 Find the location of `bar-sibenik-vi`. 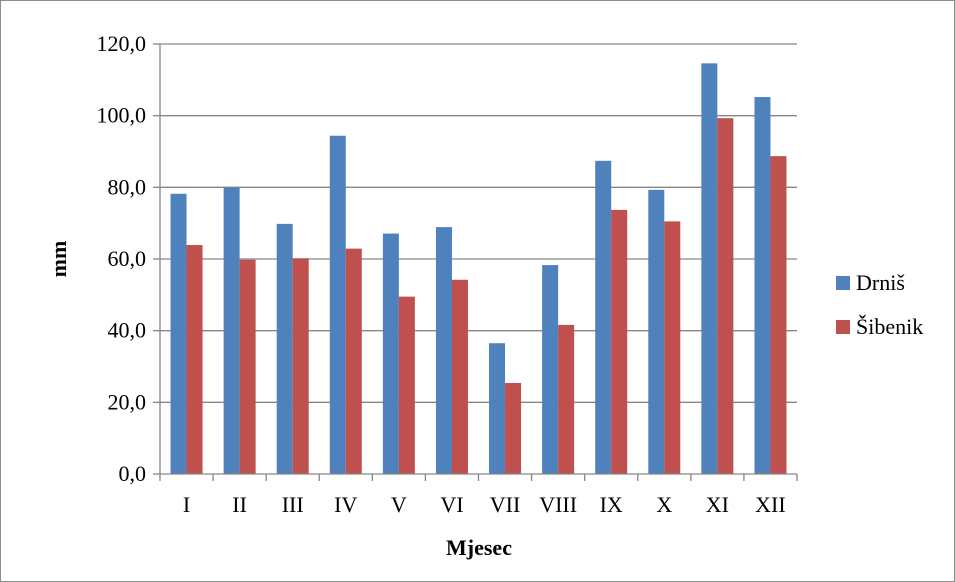

bar-sibenik-vi is located at coordinates (459, 376).